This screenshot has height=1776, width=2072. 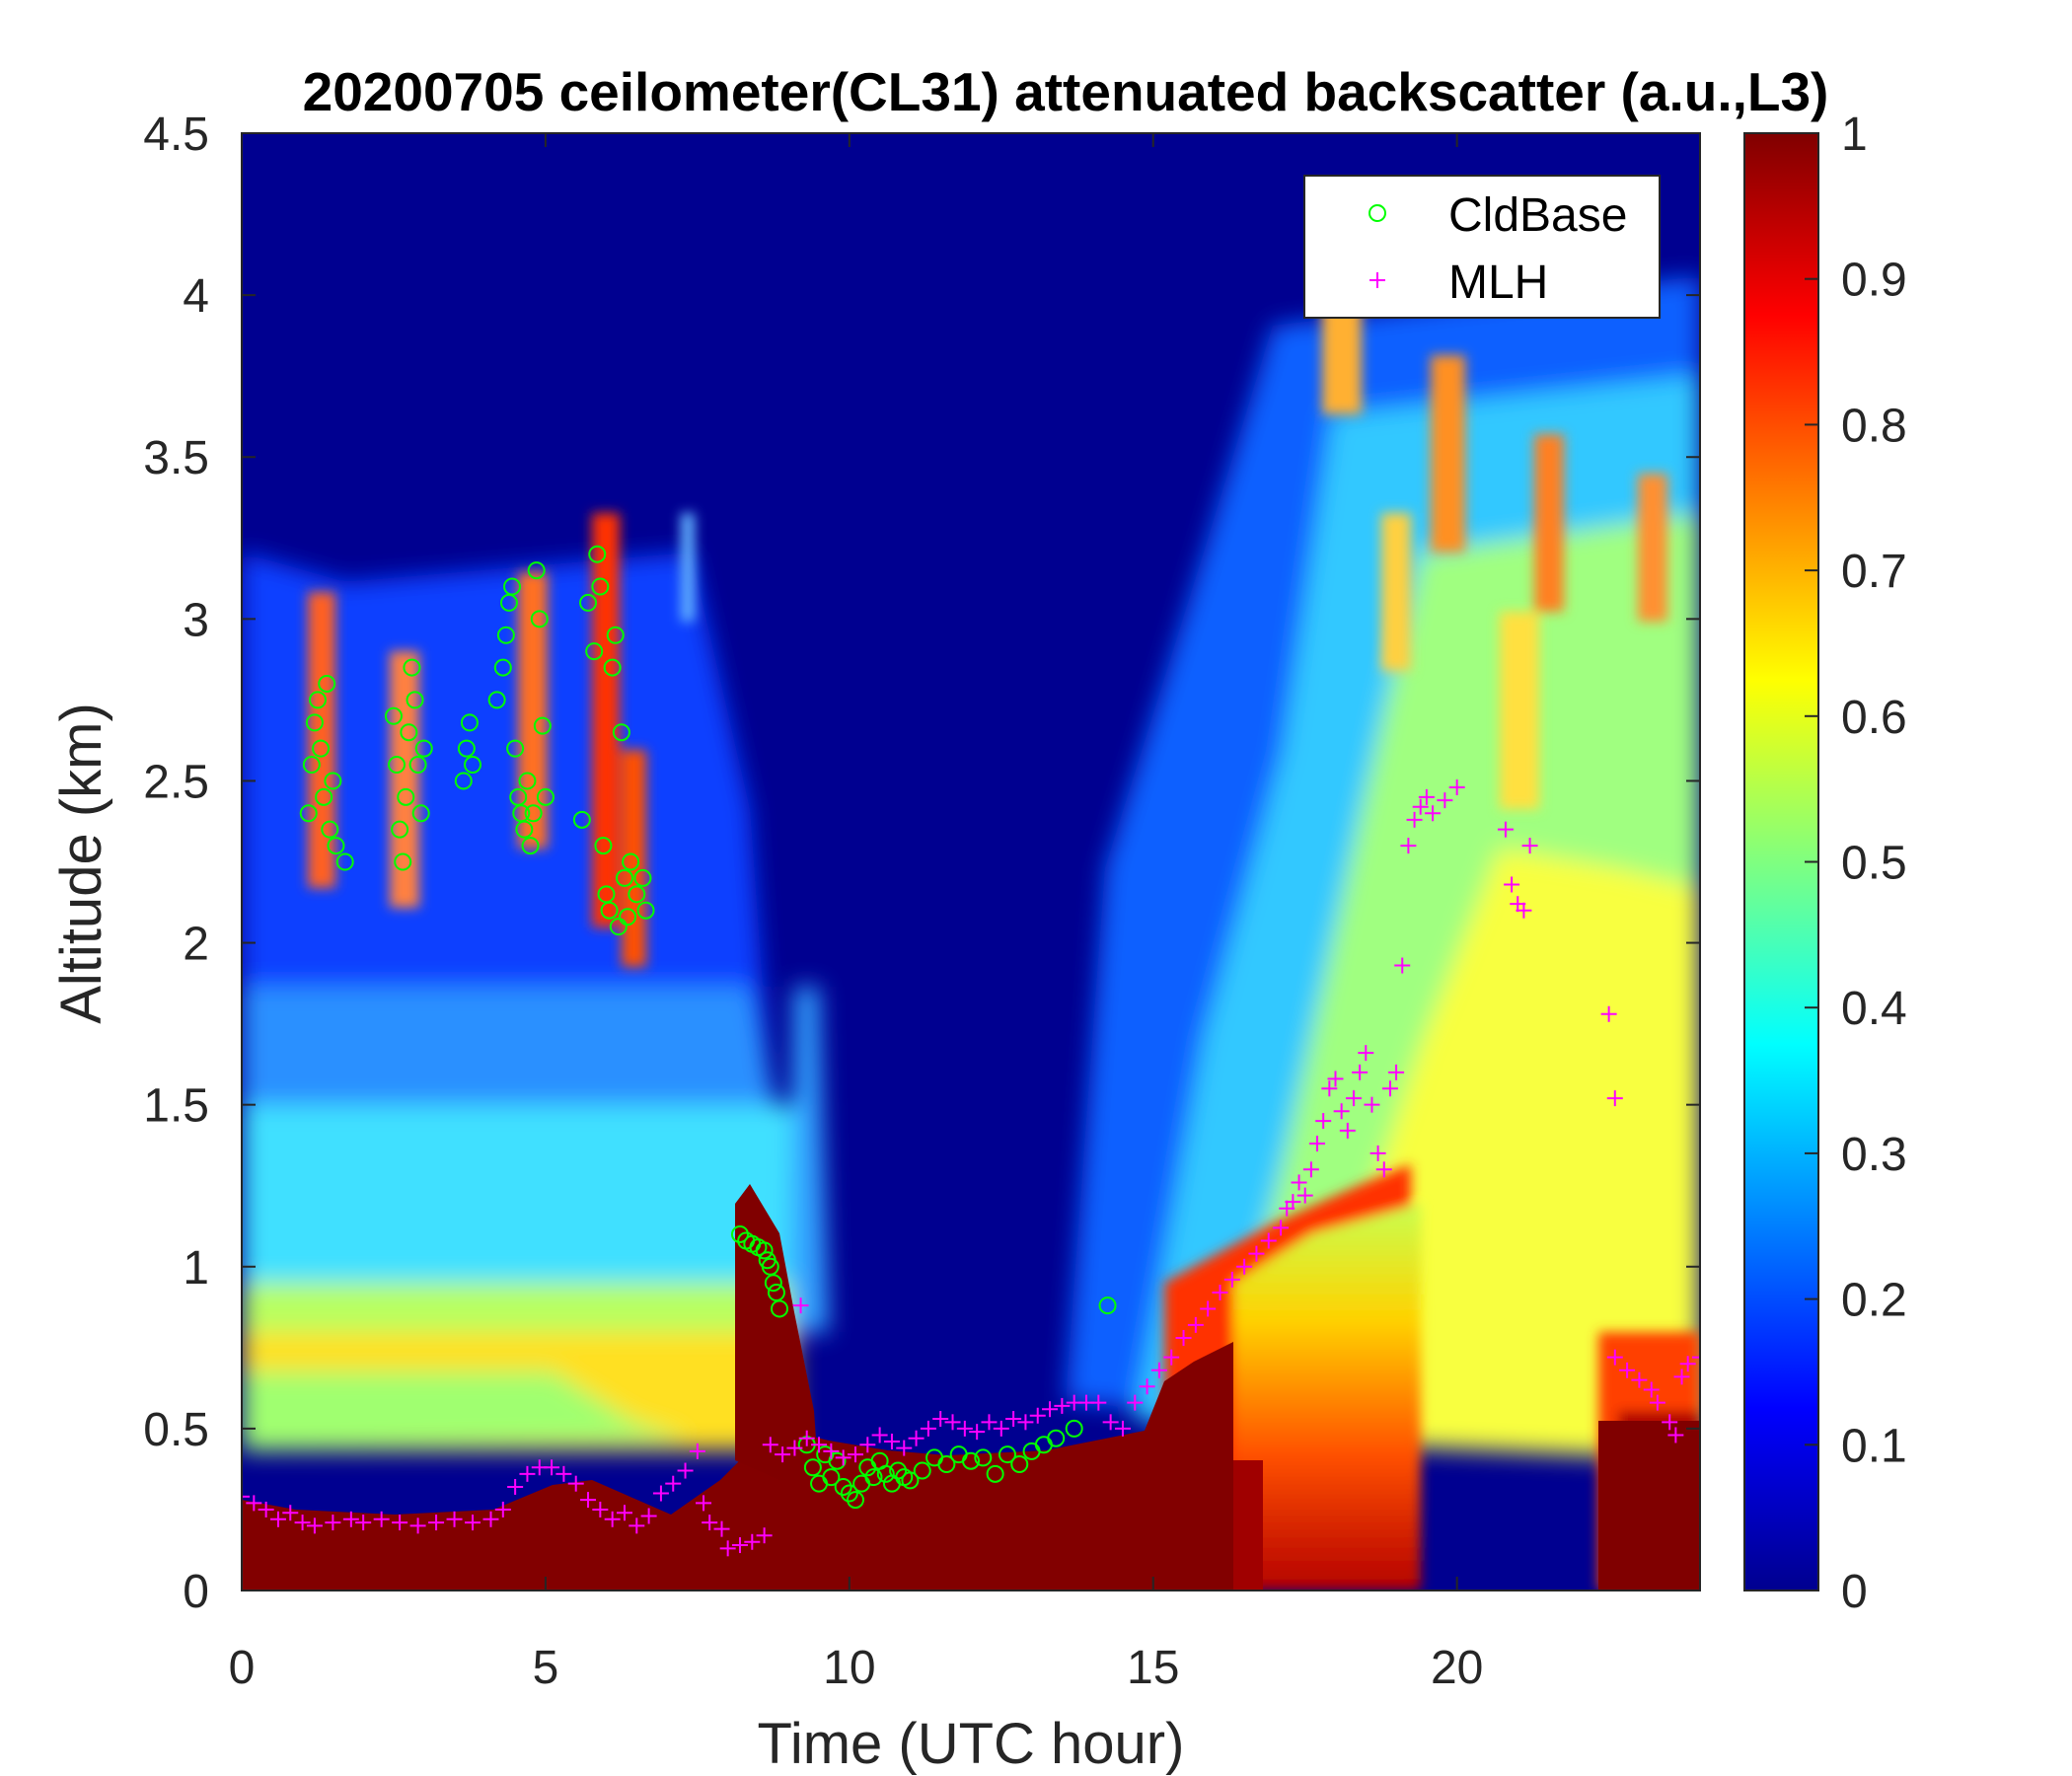 I want to click on x-tick-label: 0, so click(x=243, y=1668).